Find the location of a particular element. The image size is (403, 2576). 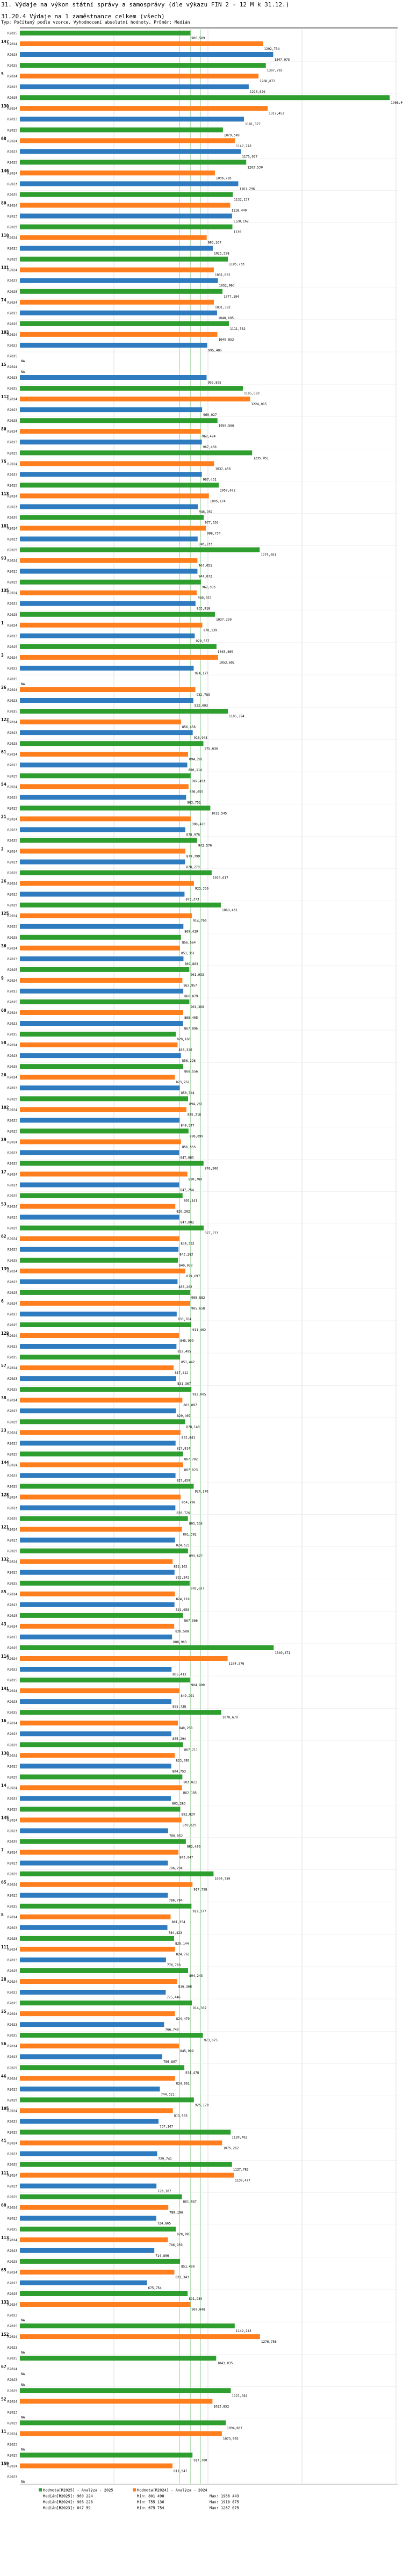

data-label: 1043,835 is located at coordinates (225, 2363).